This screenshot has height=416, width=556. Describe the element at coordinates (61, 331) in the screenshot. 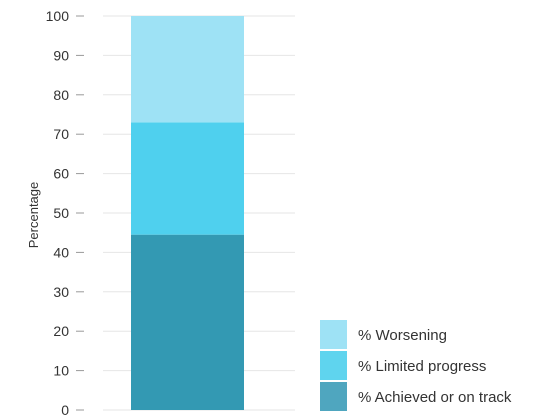

I see `y-tick-label: 20` at that location.